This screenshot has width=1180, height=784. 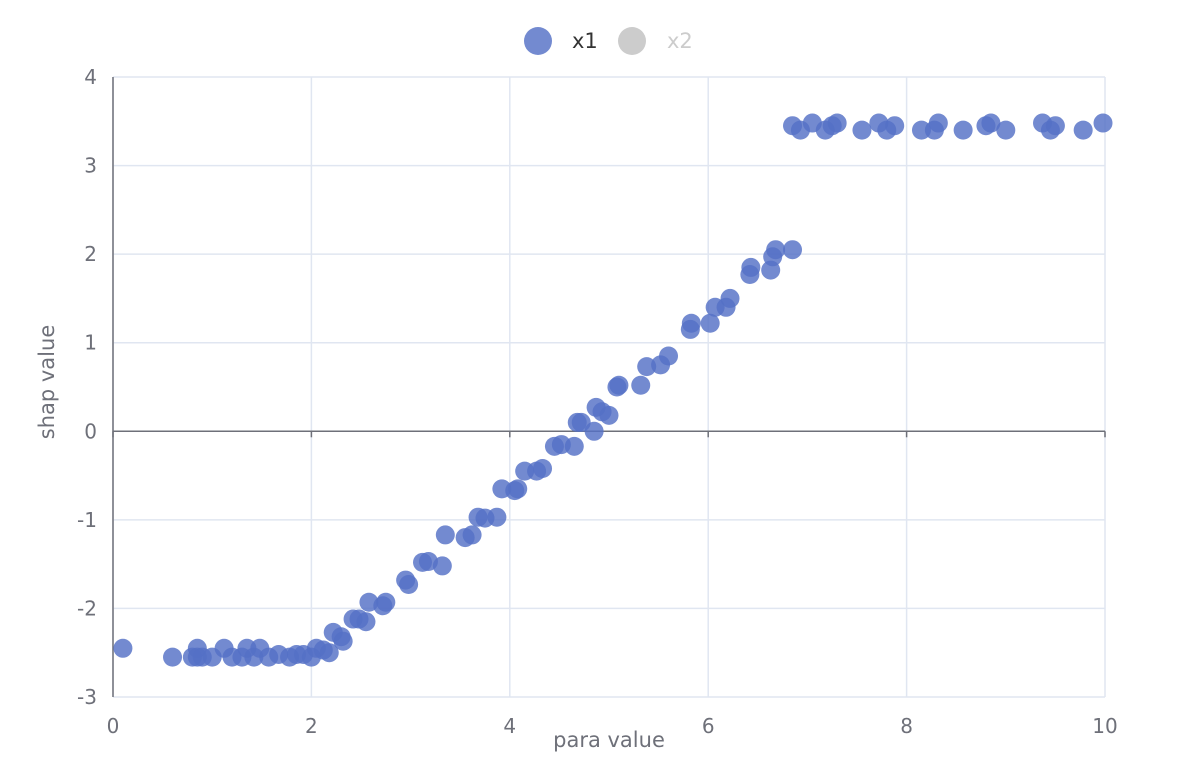 I want to click on x-tick-label: 8, so click(x=906, y=726).